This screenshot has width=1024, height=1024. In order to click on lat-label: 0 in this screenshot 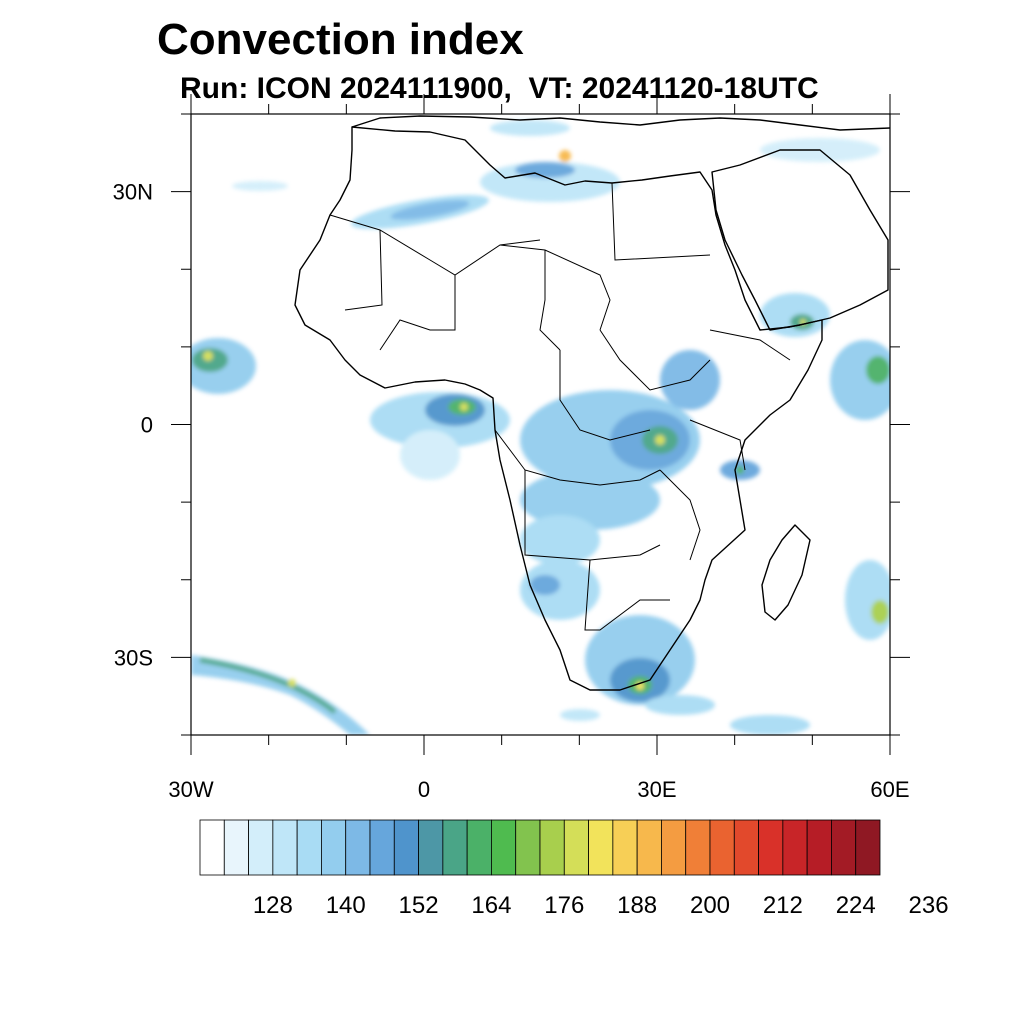, I will do `click(147, 425)`.